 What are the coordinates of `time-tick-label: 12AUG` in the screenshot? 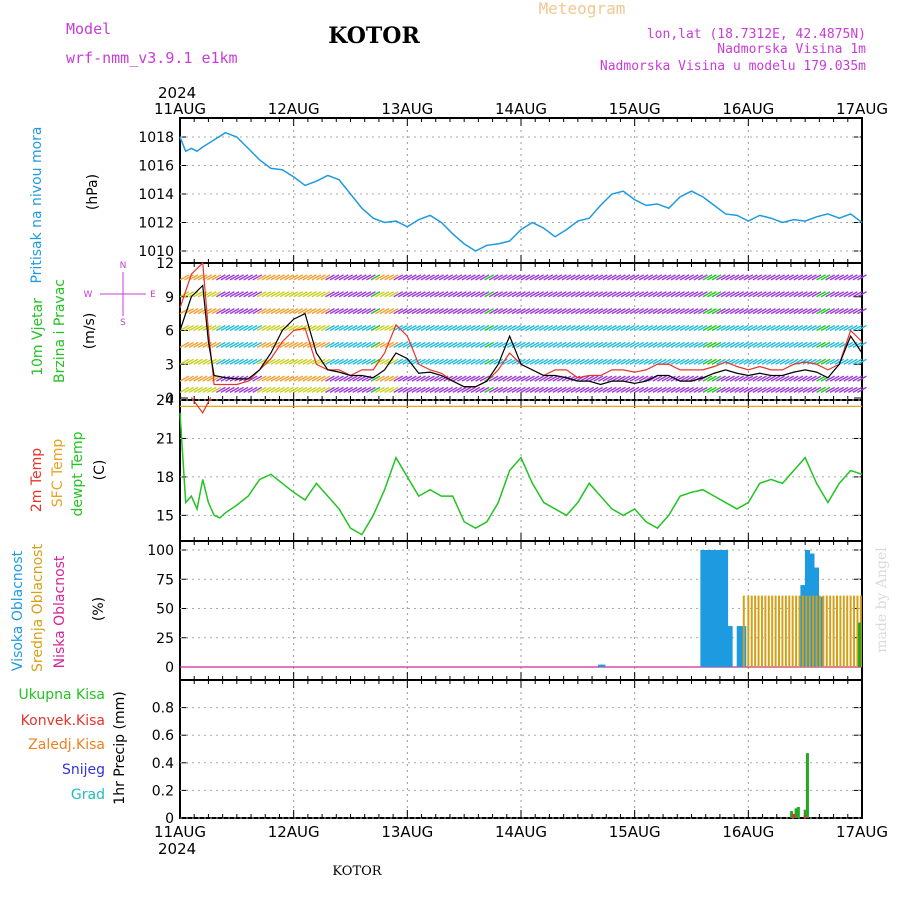 It's located at (294, 109).